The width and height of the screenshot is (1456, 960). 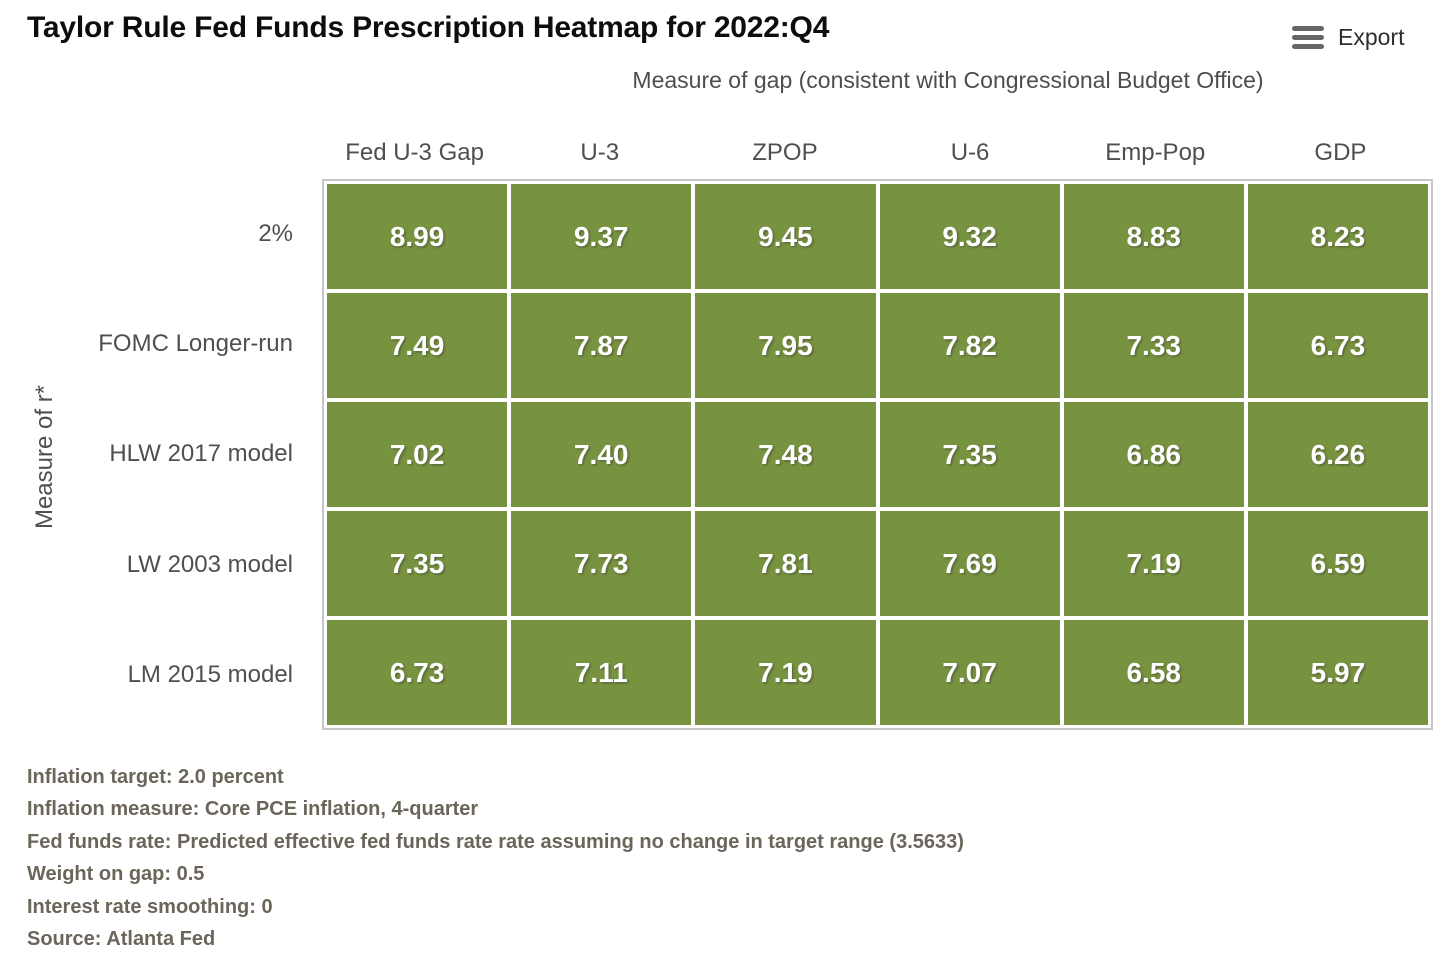 I want to click on column-headers: Fed U-3 Gap U-3 ZPOP U-6 Emp-Pop GDP, so click(x=877, y=153).